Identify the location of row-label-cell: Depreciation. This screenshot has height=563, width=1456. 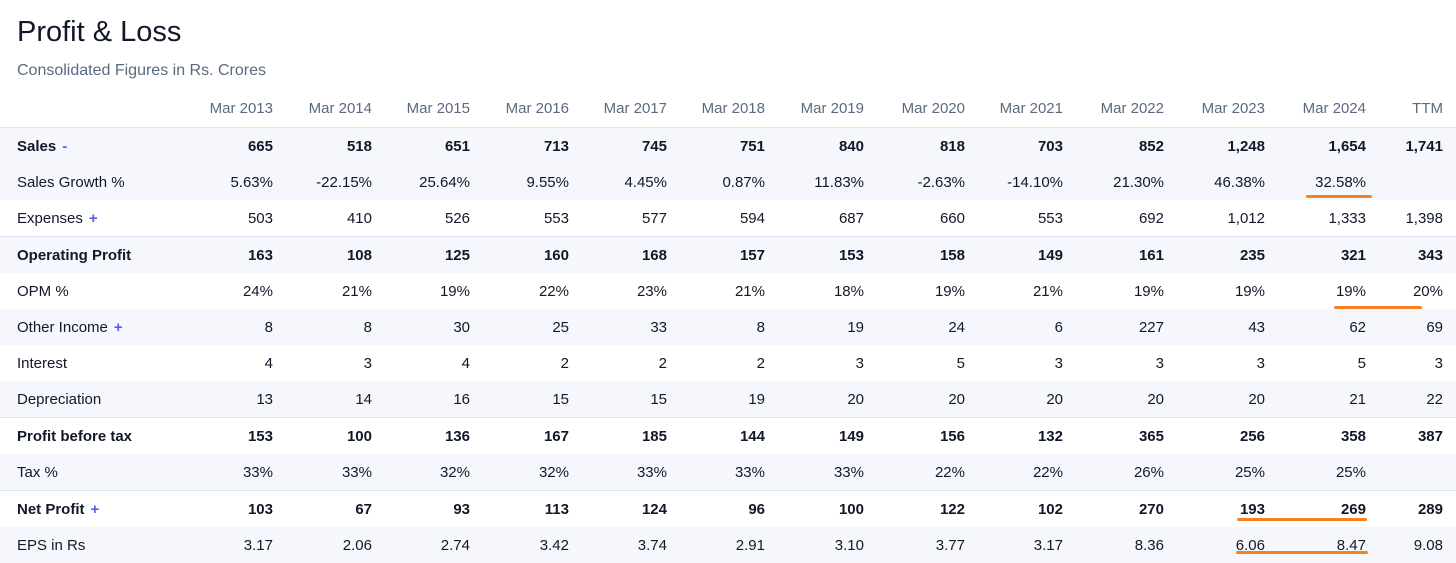
(59, 399).